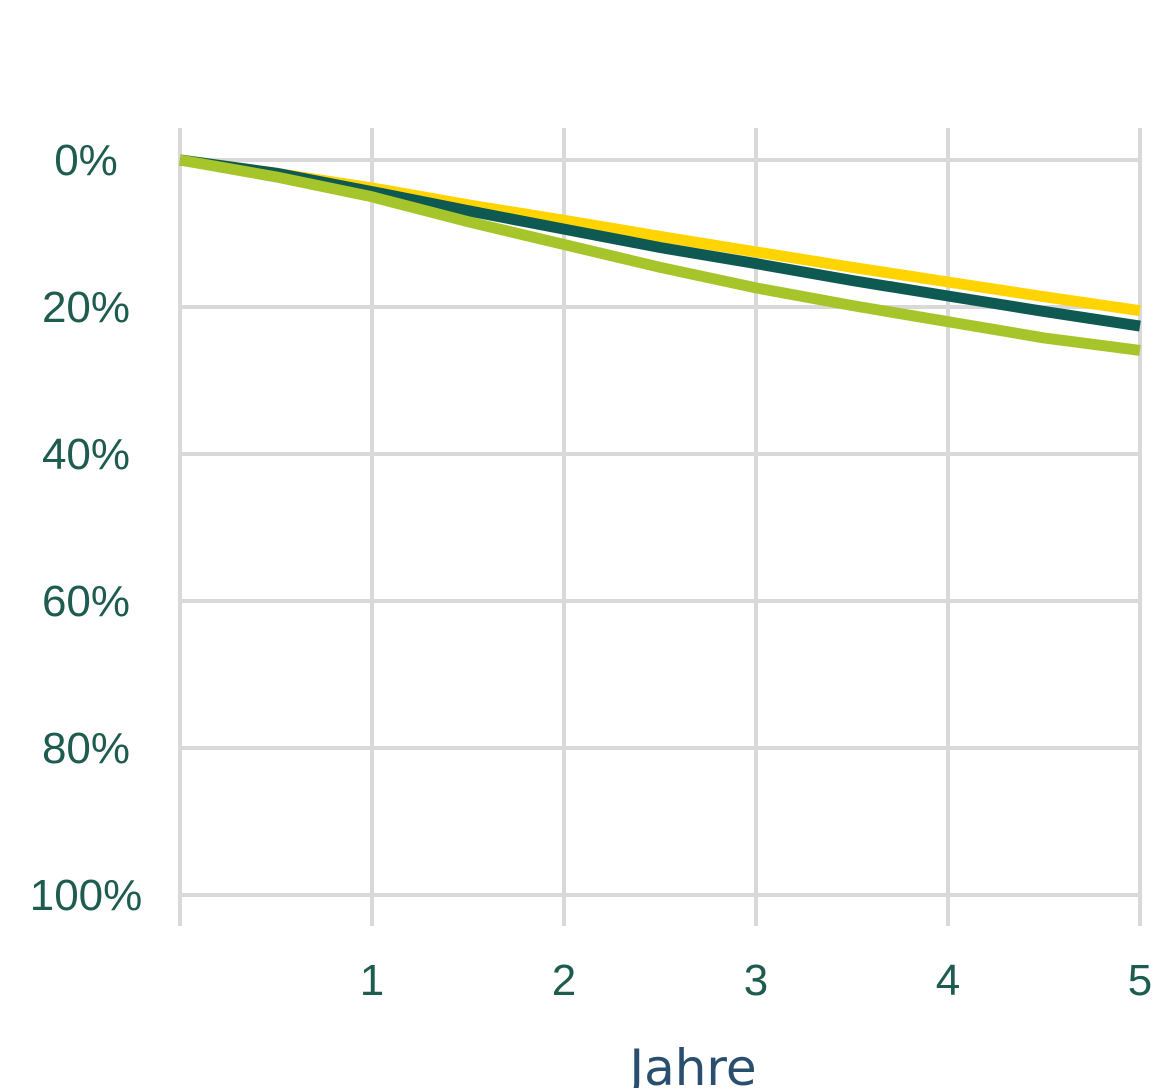 This screenshot has height=1088, width=1160. I want to click on y-tick-label: 100%, so click(86, 895).